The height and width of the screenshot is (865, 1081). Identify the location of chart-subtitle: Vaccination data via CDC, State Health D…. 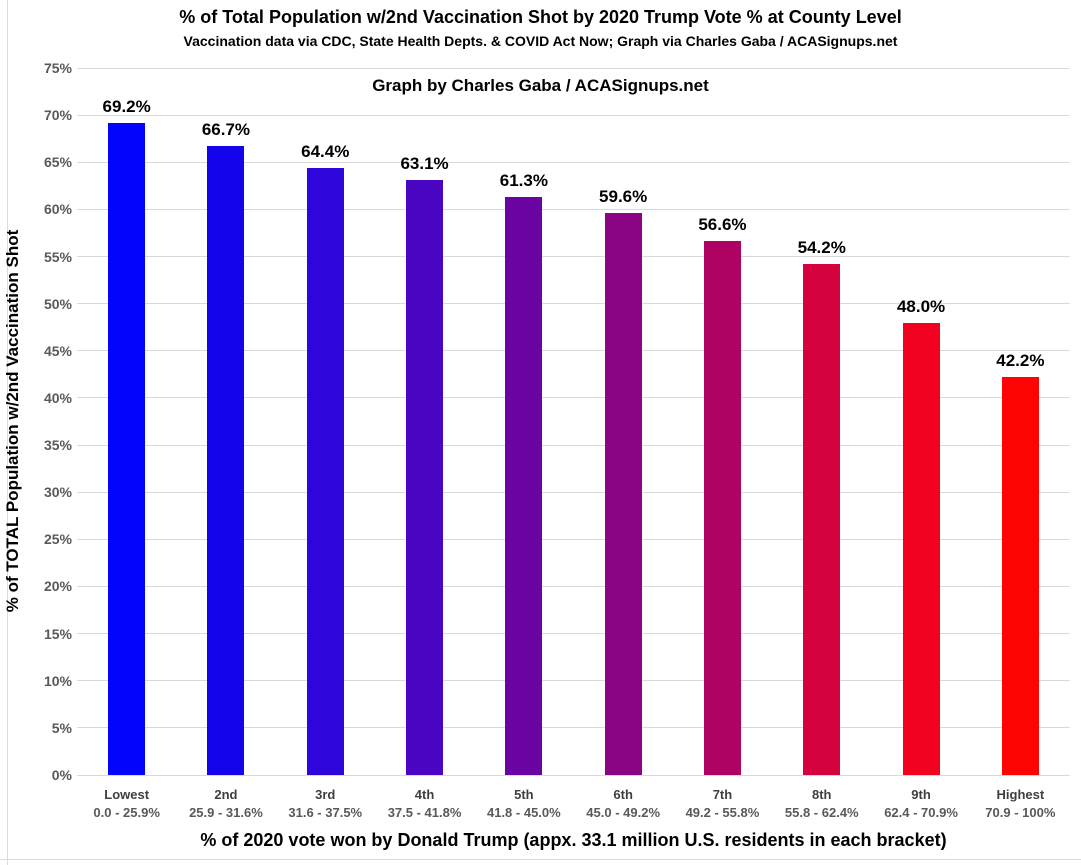
(540, 41).